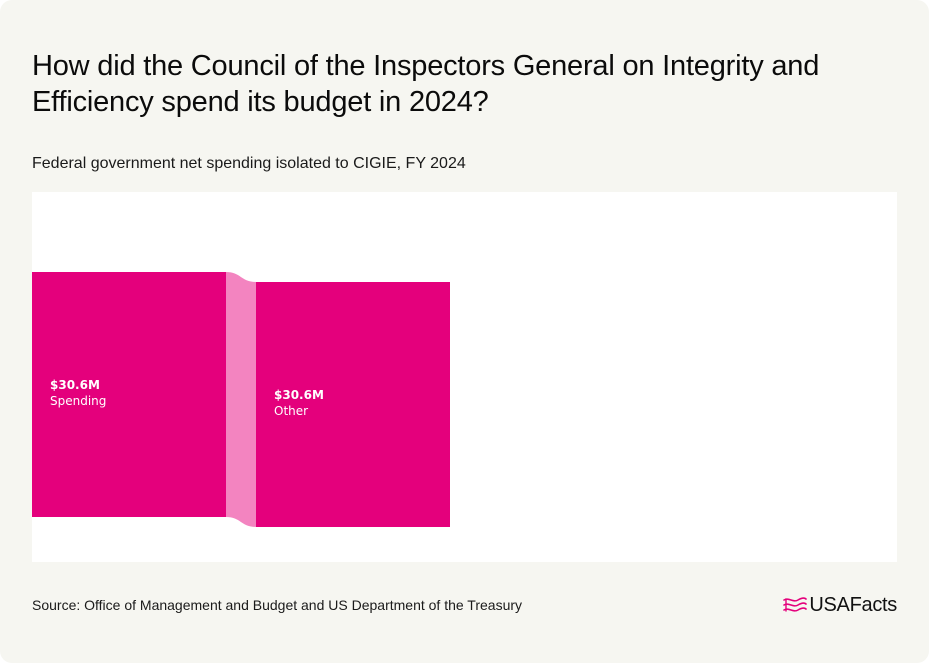 This screenshot has height=663, width=929. What do you see at coordinates (291, 410) in the screenshot?
I see `sankey-node-name: Other` at bounding box center [291, 410].